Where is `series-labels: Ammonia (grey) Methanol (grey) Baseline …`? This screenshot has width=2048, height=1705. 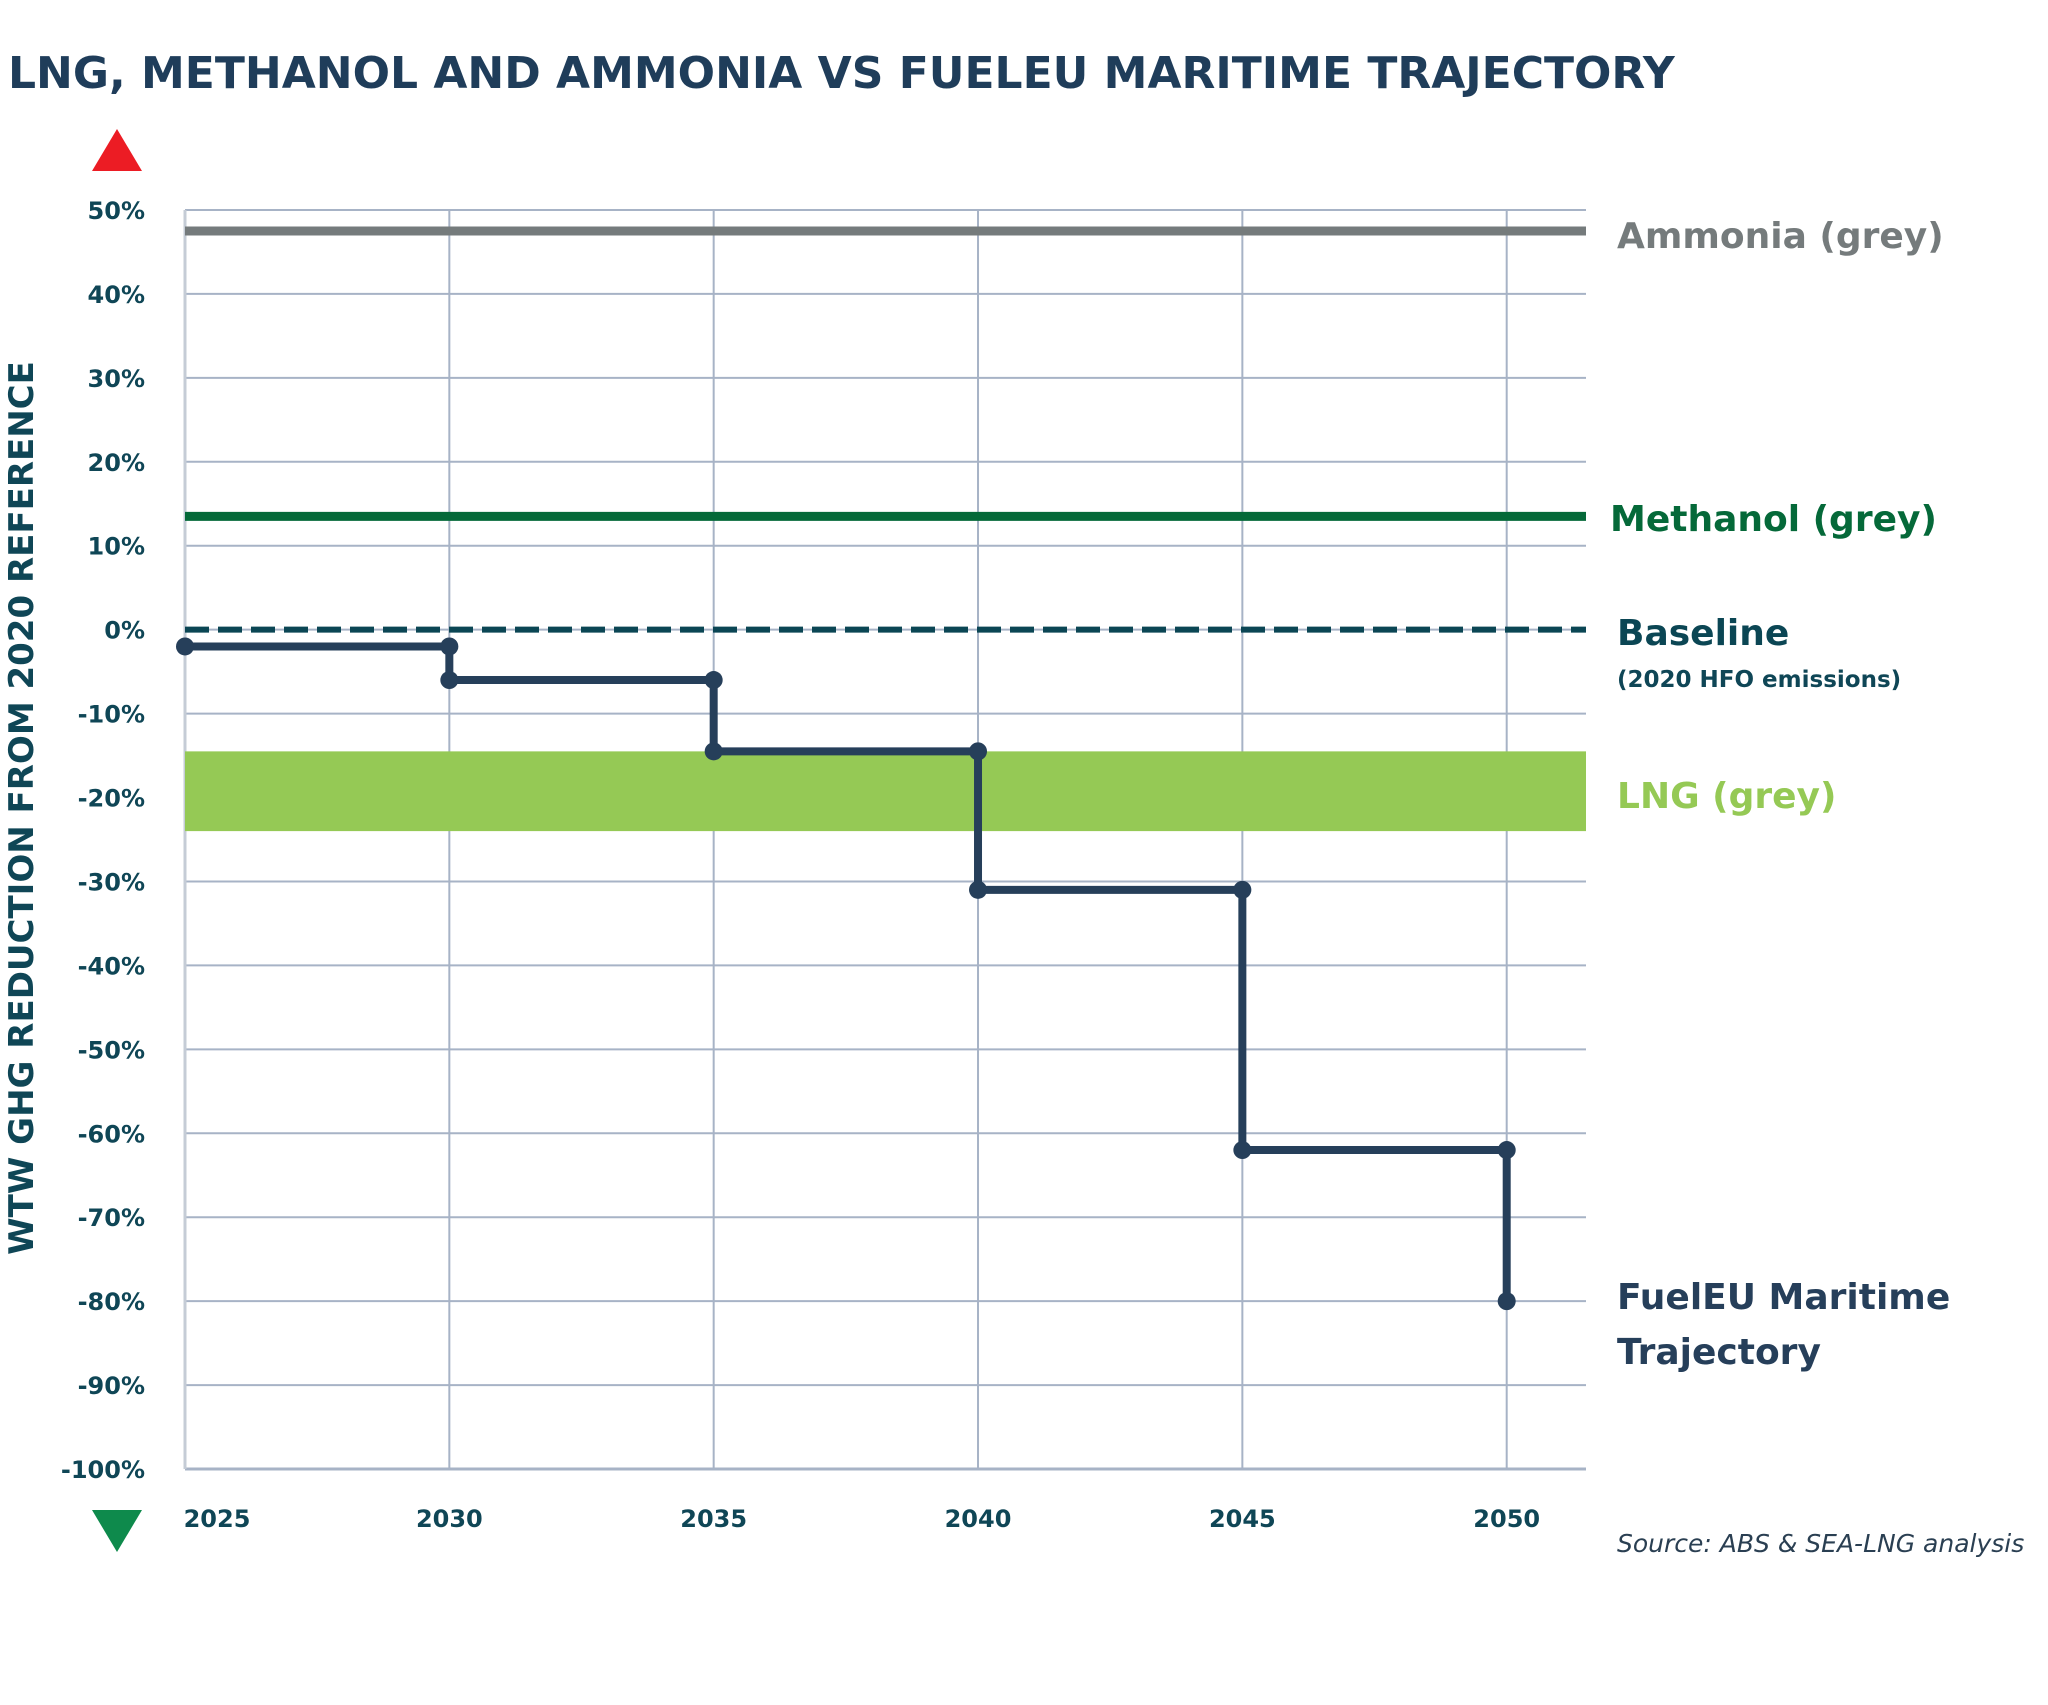 series-labels: Ammonia (grey) Methanol (grey) Baseline … is located at coordinates (1780, 794).